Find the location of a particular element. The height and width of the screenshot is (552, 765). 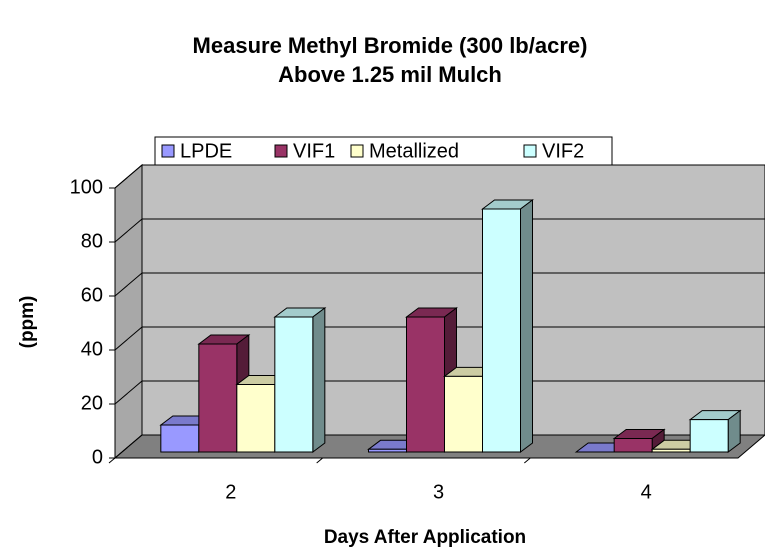

x-axis-label: Days After Application is located at coordinates (425, 537).